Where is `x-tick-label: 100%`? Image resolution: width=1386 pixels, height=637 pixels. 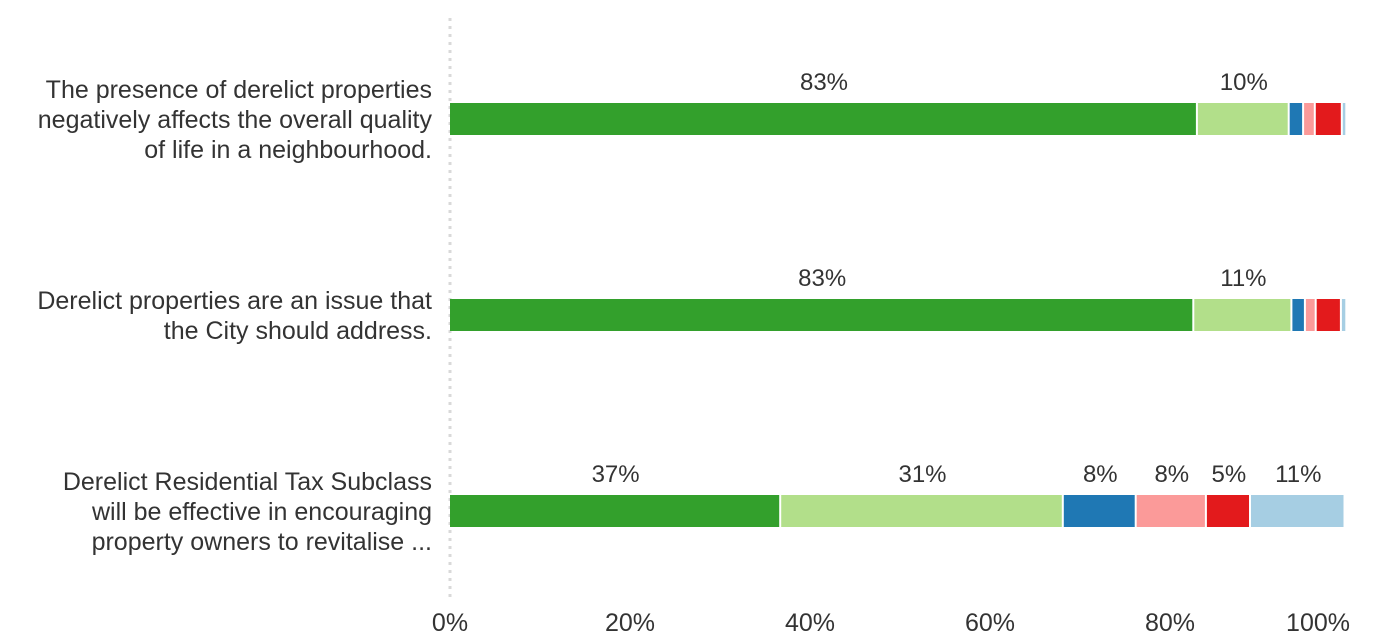 x-tick-label: 100% is located at coordinates (1318, 623).